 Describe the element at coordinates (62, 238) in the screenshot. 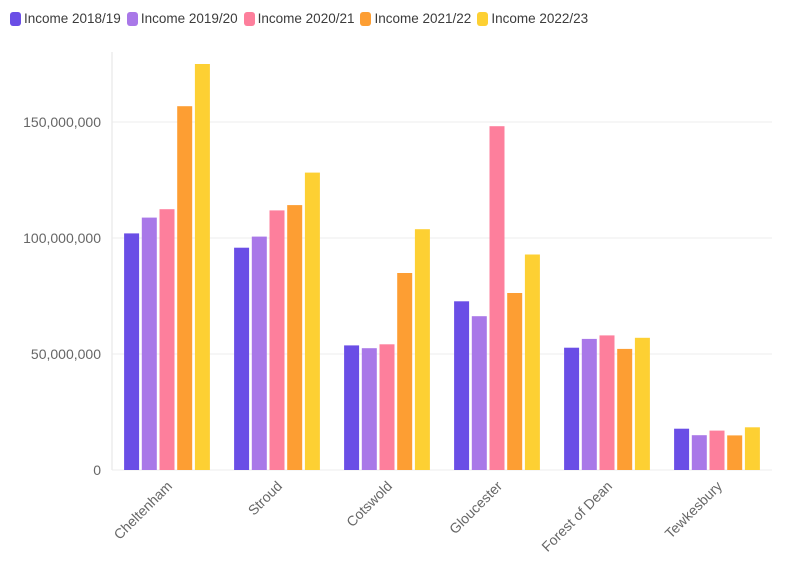

I see `y-tick-label: 100,000,000` at that location.